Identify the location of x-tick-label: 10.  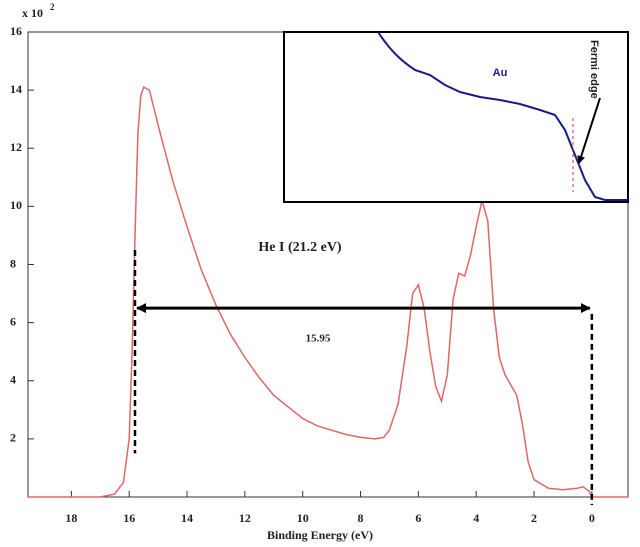
(303, 518).